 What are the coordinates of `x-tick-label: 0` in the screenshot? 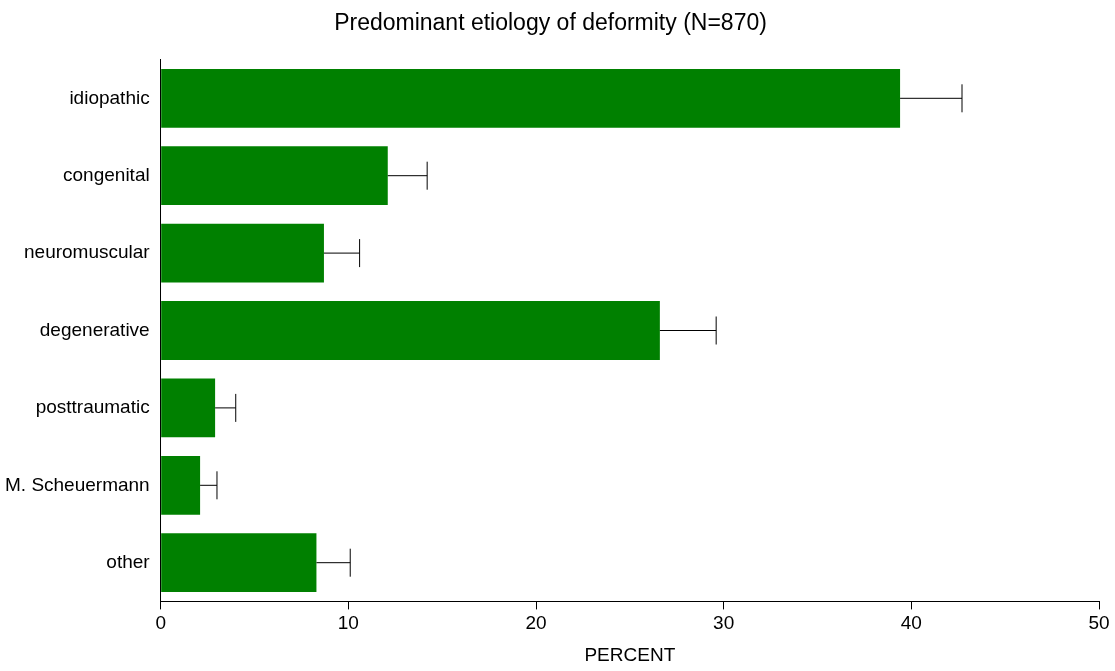 It's located at (160, 623).